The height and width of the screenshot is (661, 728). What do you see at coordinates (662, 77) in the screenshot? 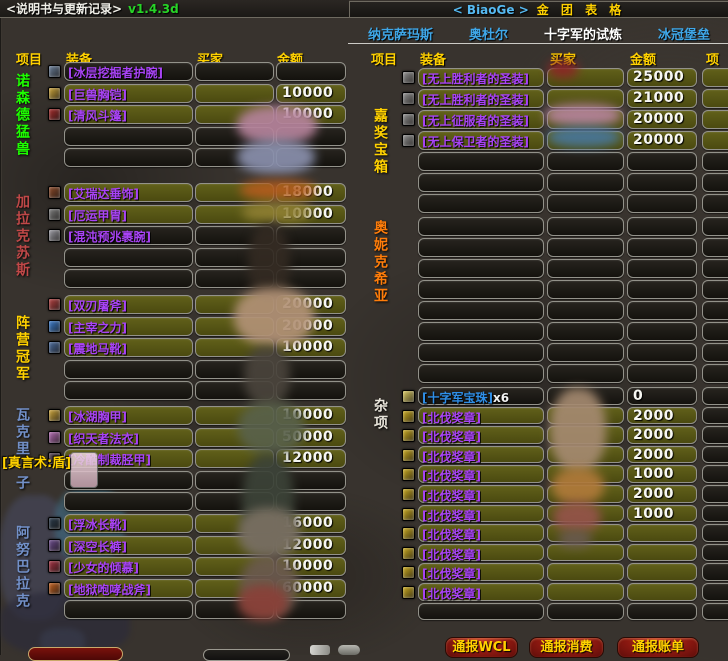
I see `amount-field: 25000` at bounding box center [662, 77].